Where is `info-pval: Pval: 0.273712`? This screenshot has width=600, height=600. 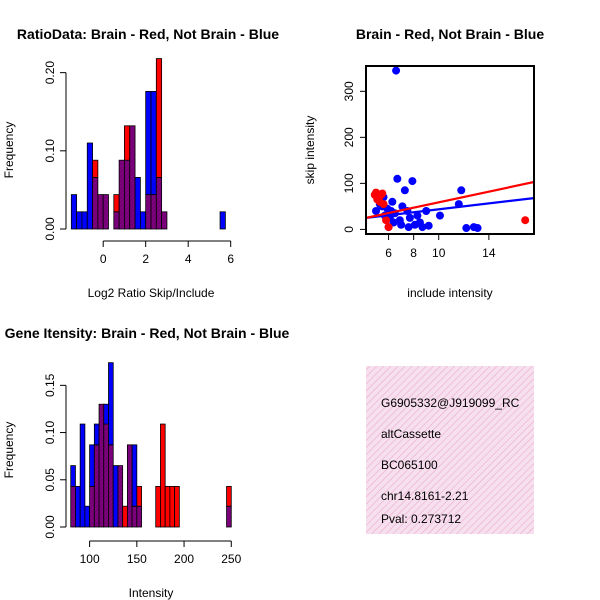 info-pval: Pval: 0.273712 is located at coordinates (421, 519).